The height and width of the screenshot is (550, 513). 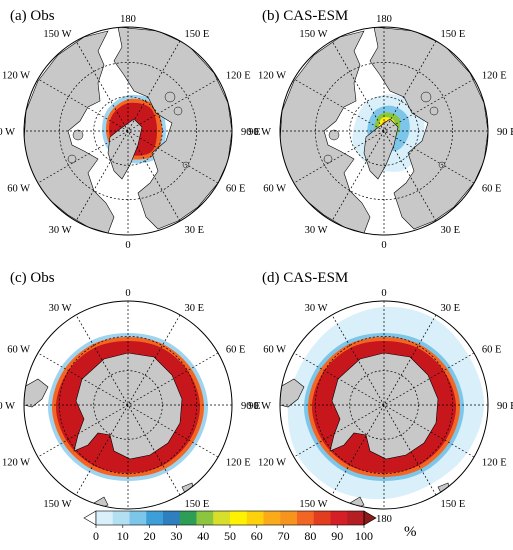 I want to click on colorbar: 0 10 20 30 40 50 60 70 80 90 100, so click(x=230, y=526).